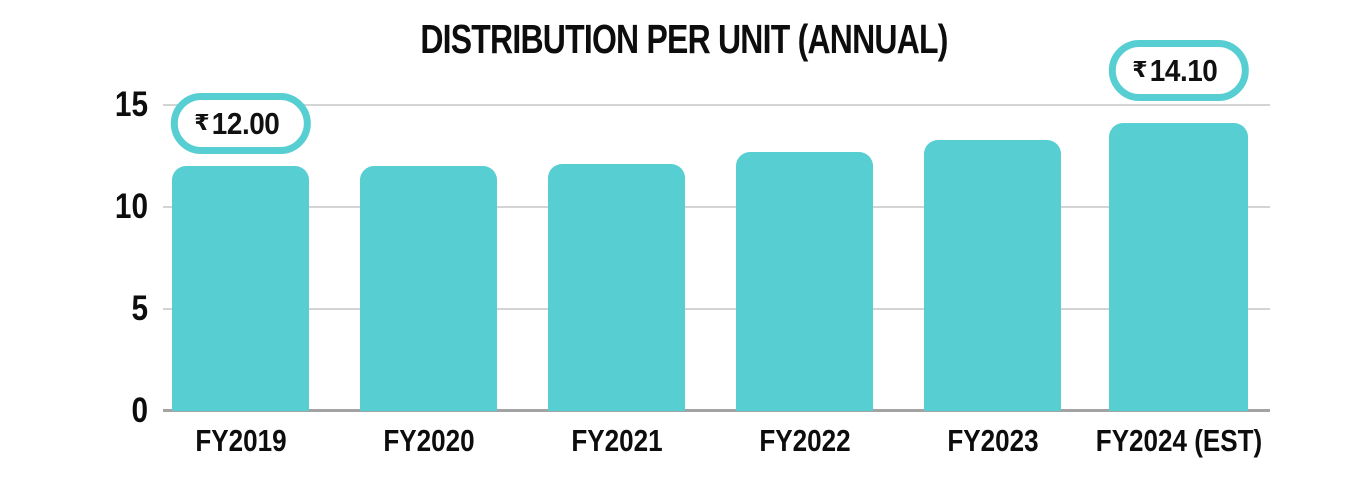 This screenshot has height=484, width=1368. I want to click on value-callout-1: ₹14.10, so click(1178, 70).